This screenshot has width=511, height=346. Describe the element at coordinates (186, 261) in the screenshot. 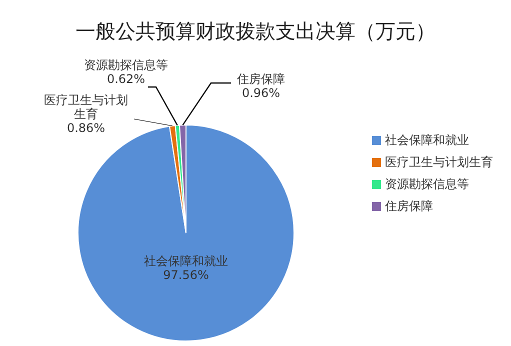

I see `slice-label: 社会保障和就业` at that location.